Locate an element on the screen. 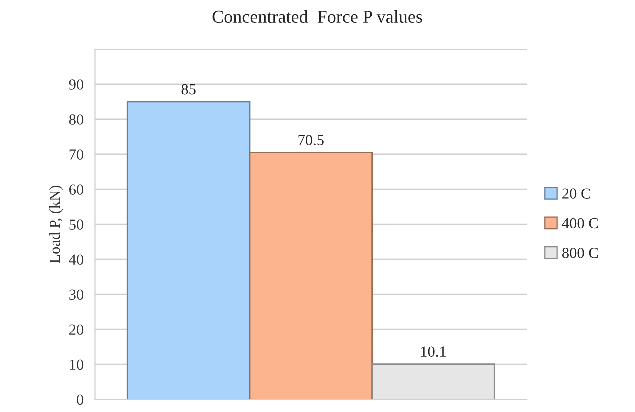 The width and height of the screenshot is (635, 412). y-axis-title: Load P, (kN) is located at coordinates (56, 225).